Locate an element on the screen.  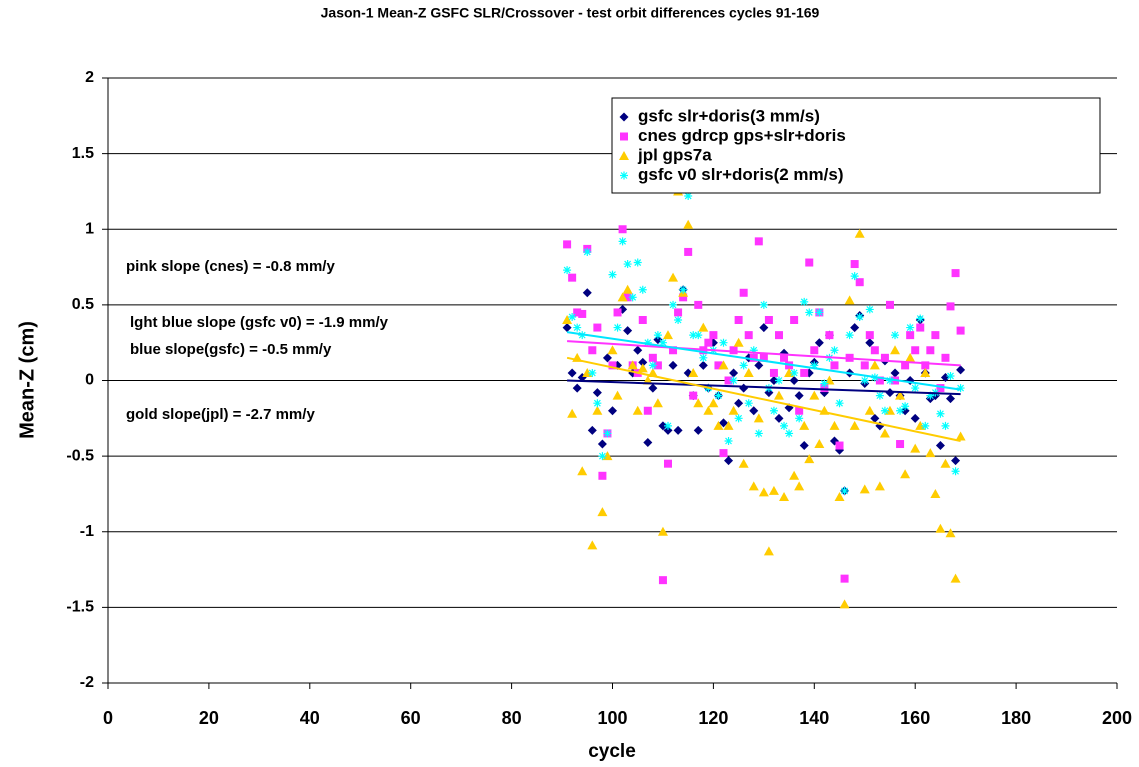
y-axis-label: Mean-Z (cm) is located at coordinates (27, 380).